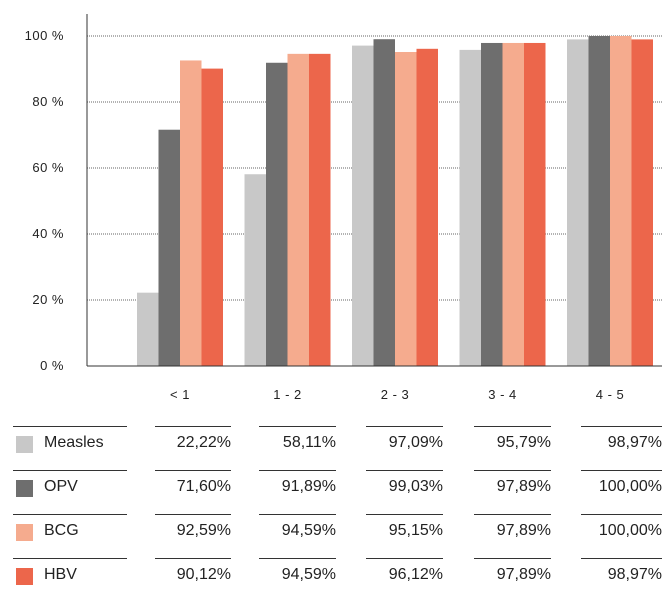 The width and height of the screenshot is (662, 602). Describe the element at coordinates (337, 448) in the screenshot. I see `table-row: Measles 22,22% 58,11% 97,09% 95,79% 98,97%` at that location.